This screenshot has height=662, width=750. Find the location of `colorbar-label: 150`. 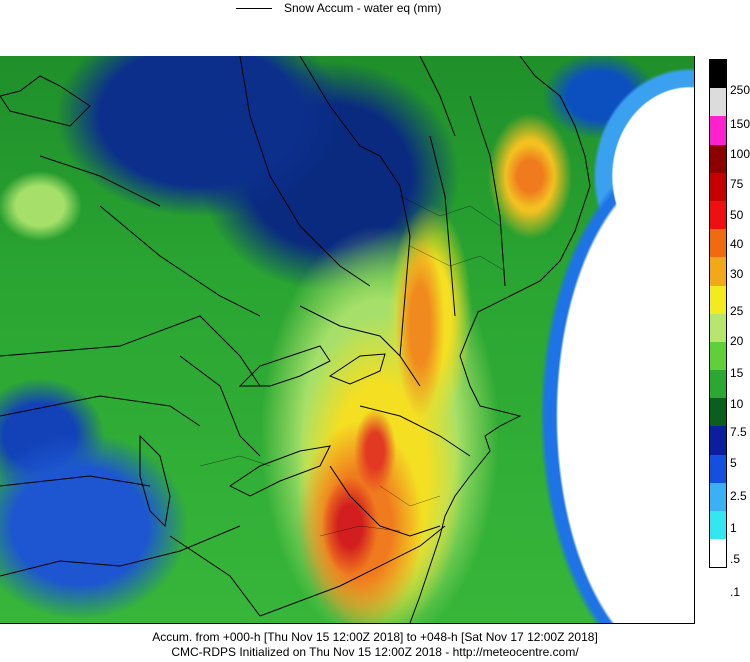

colorbar-label: 150 is located at coordinates (740, 124).